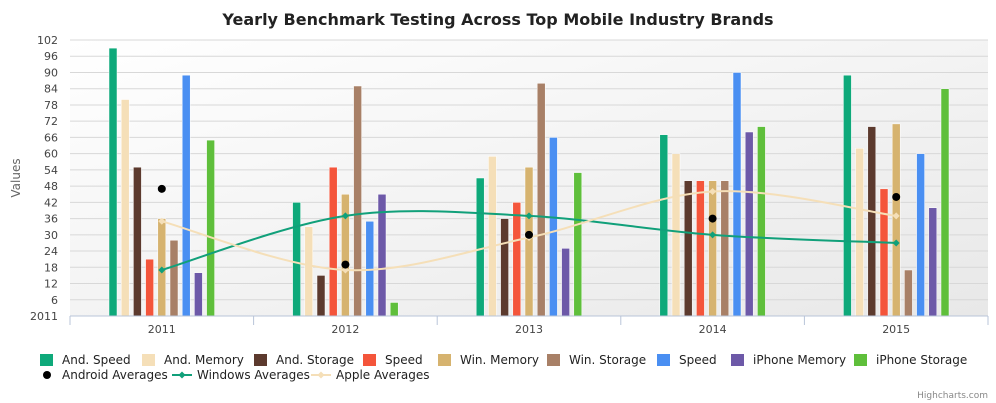 The image size is (996, 403). What do you see at coordinates (952, 396) in the screenshot?
I see `credits-link: Highcharts.com` at bounding box center [952, 396].